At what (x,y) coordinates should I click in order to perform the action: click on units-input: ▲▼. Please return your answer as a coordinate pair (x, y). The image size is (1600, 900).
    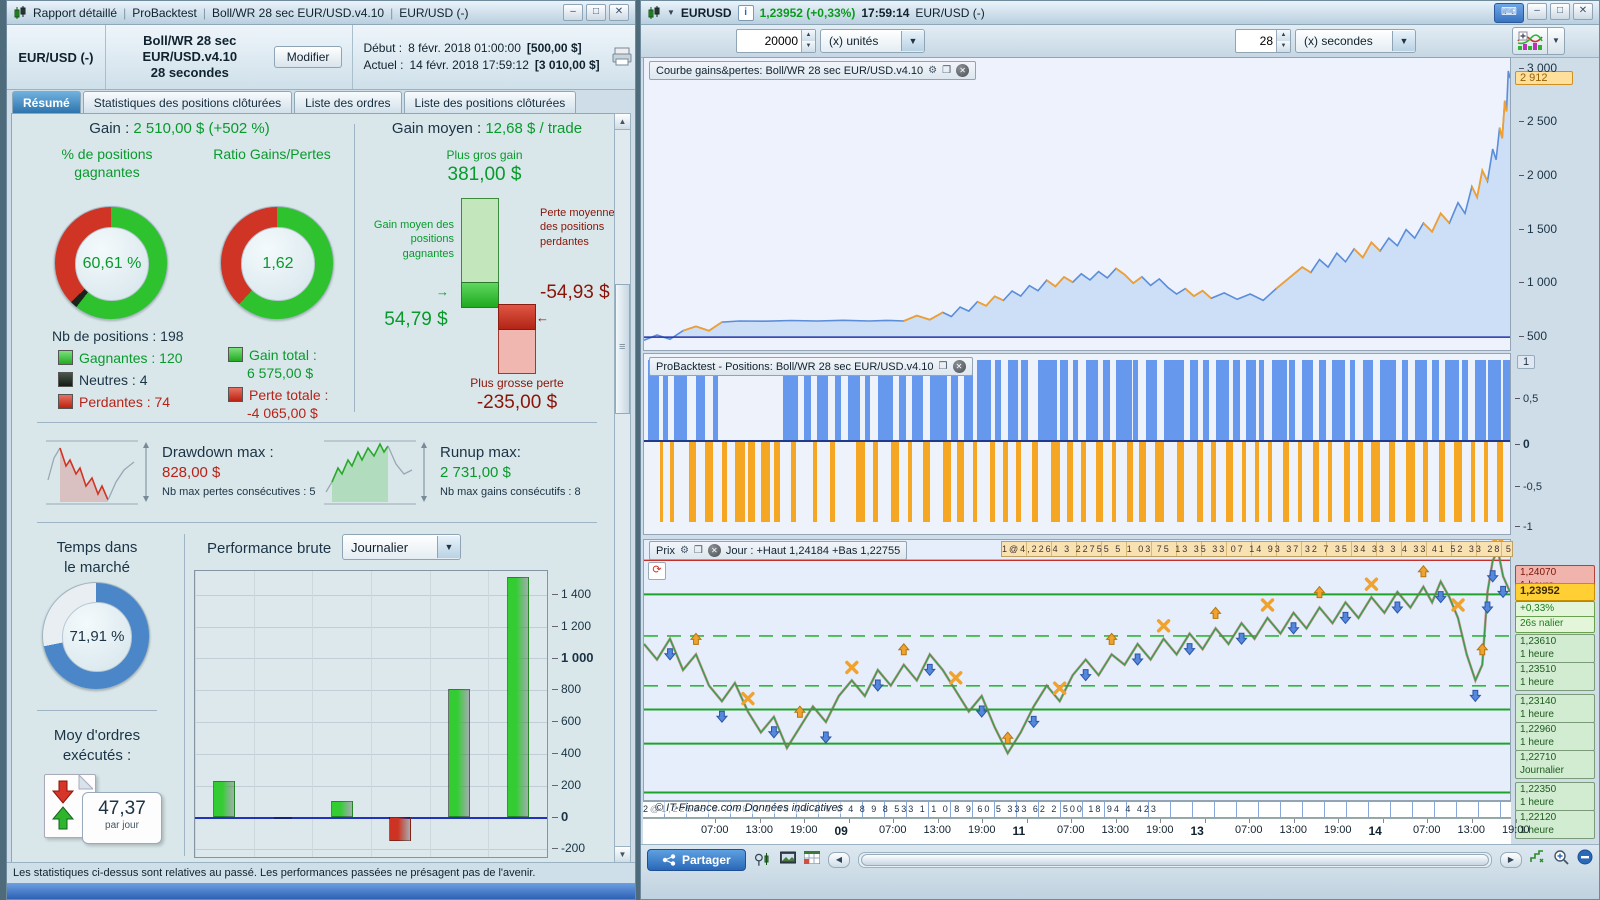
    Looking at the image, I should click on (776, 41).